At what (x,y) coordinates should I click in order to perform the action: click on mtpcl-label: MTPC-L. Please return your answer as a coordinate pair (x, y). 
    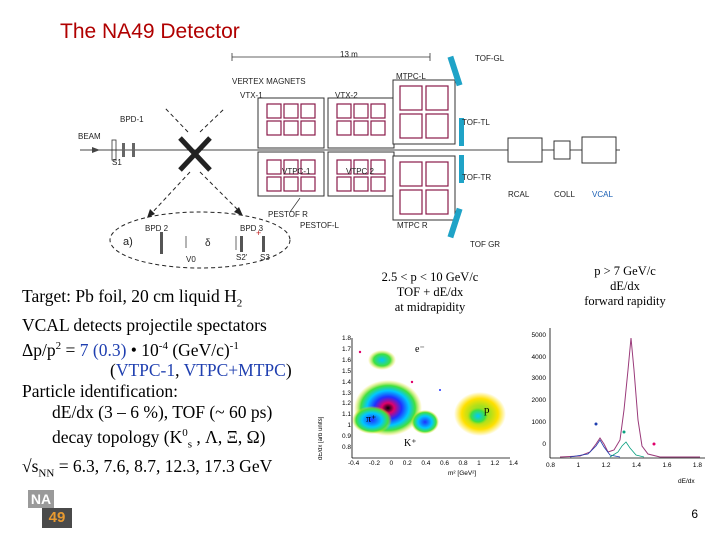
    Looking at the image, I should click on (411, 76).